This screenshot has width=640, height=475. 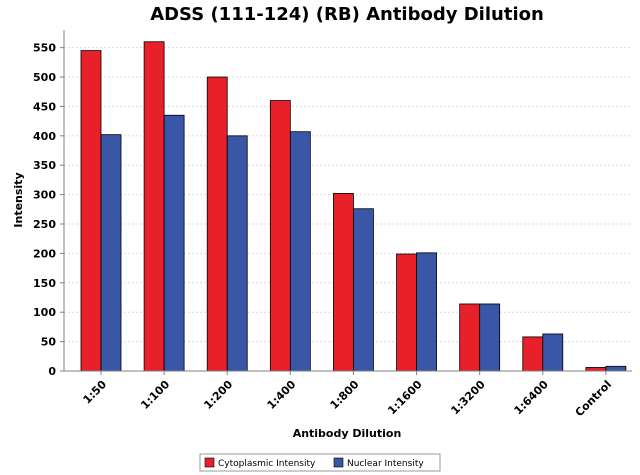 What do you see at coordinates (532, 398) in the screenshot?
I see `x-tick-label: 1:6400` at bounding box center [532, 398].